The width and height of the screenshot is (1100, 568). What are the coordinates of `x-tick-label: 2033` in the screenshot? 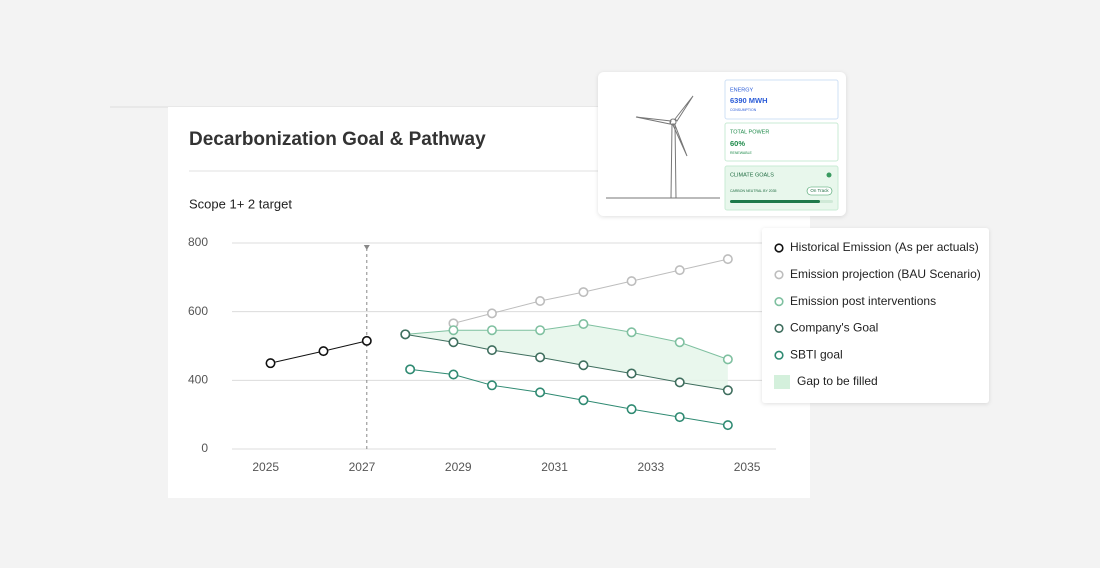 It's located at (650, 467).